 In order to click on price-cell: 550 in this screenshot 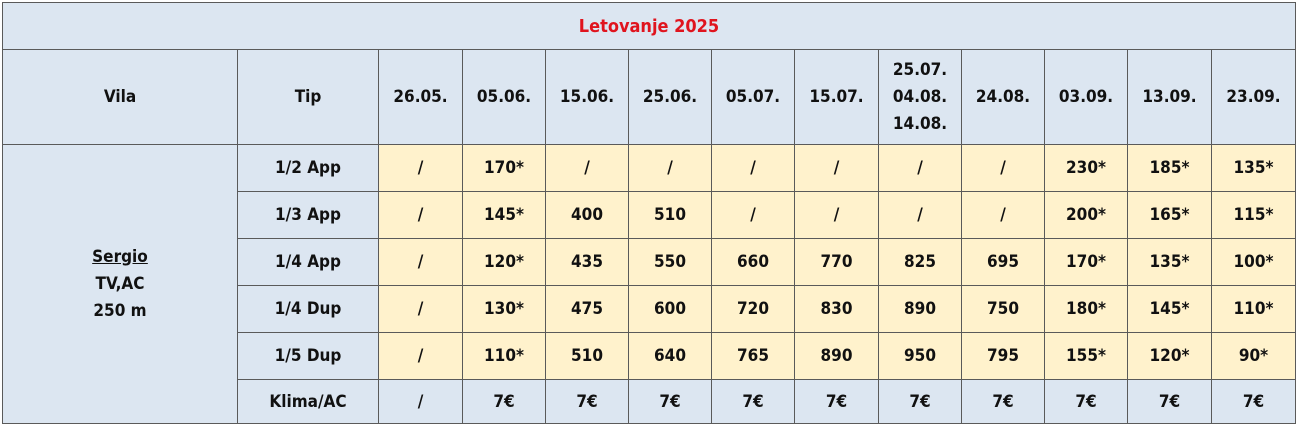, I will do `click(670, 262)`.